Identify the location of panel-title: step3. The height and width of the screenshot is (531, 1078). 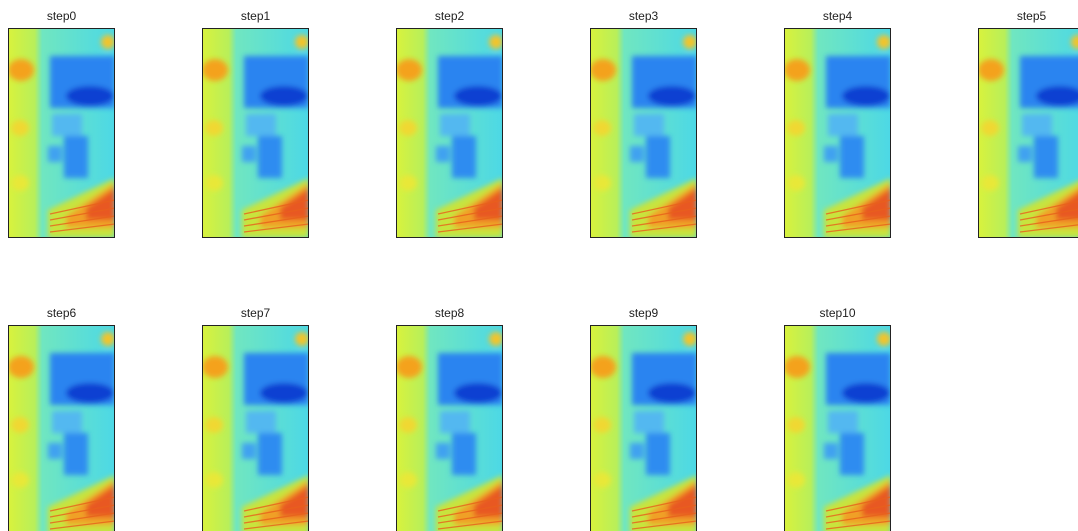
(644, 16).